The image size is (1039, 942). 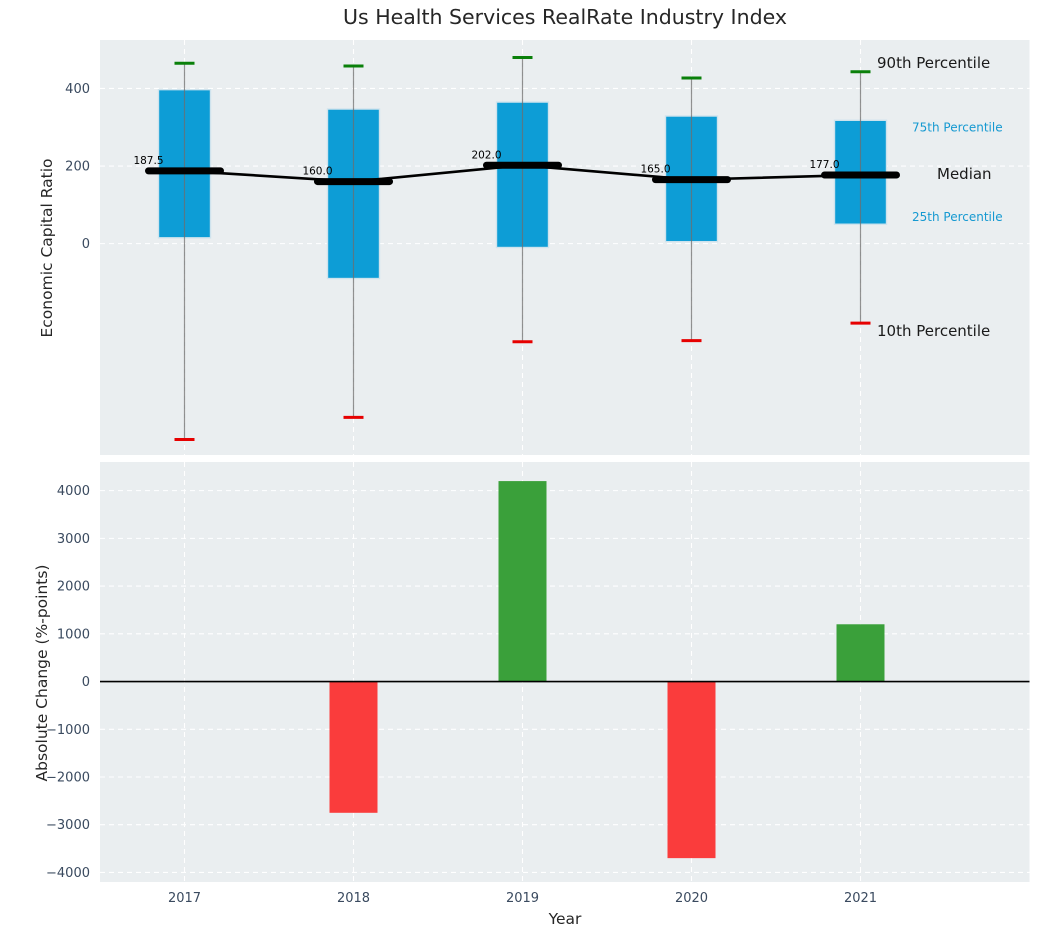 I want to click on bottom-y-tick-label: −1000, so click(x=68, y=730).